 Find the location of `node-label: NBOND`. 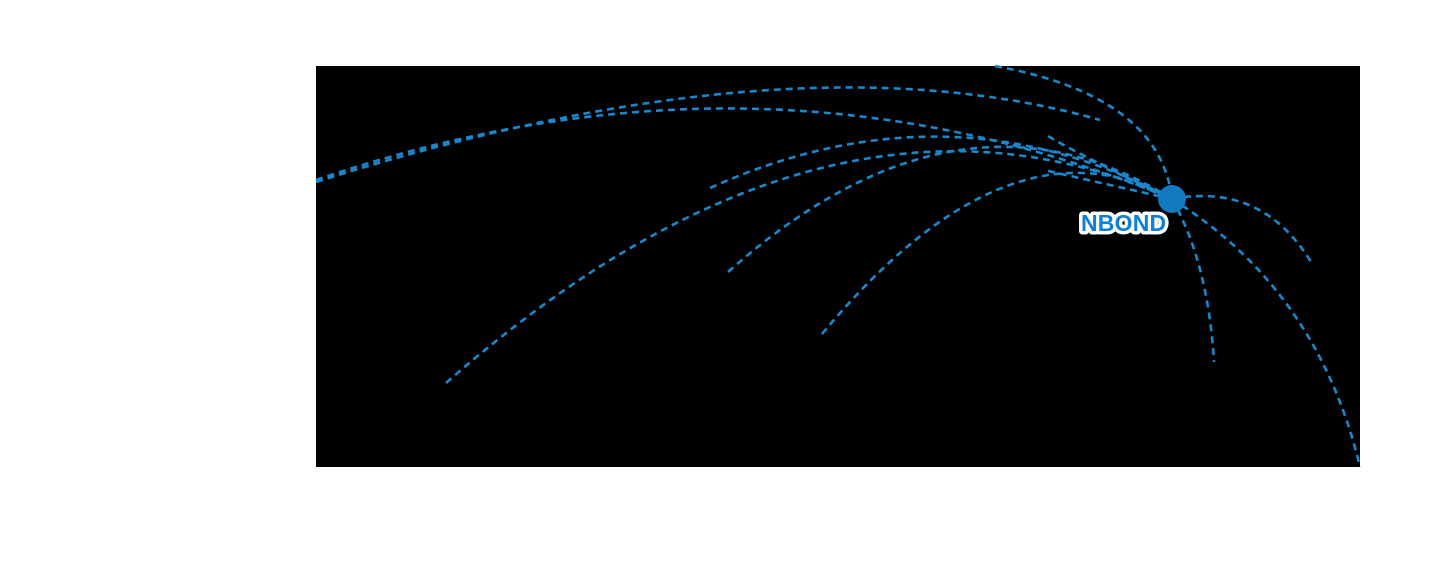

node-label: NBOND is located at coordinates (1123, 223).